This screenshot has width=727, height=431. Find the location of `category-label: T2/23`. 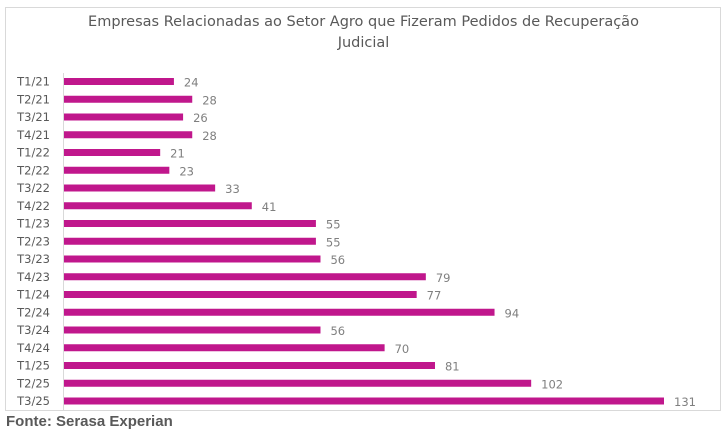

category-label: T2/23 is located at coordinates (33, 241).